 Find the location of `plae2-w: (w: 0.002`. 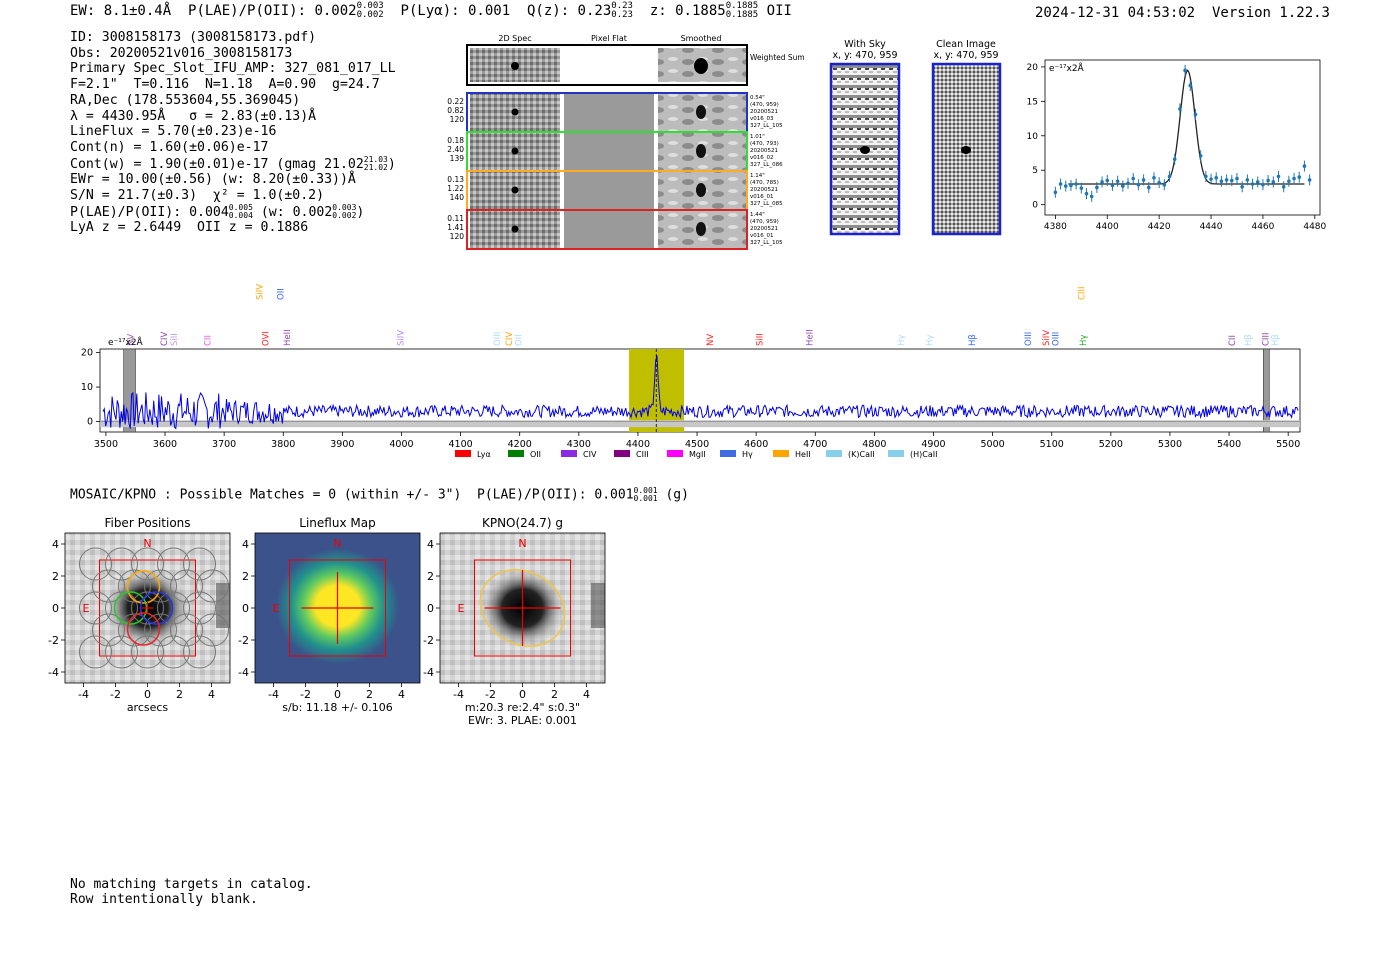

plae2-w: (w: 0.002 is located at coordinates (292, 212).